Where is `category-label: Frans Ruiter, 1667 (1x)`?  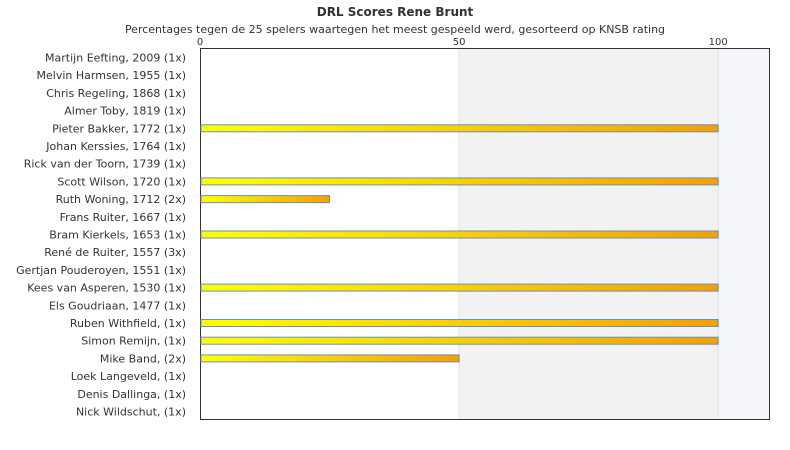
category-label: Frans Ruiter, 1667 (1x) is located at coordinates (123, 217).